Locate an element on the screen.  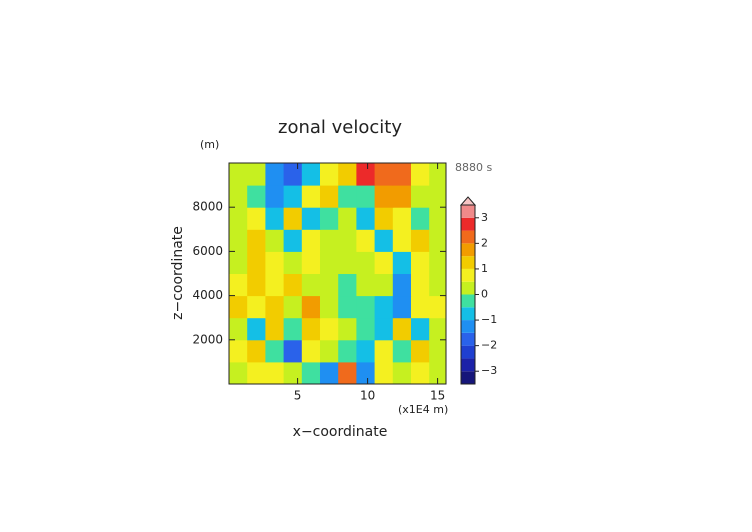
x-unit: (x1E4 m) is located at coordinates (423, 409).